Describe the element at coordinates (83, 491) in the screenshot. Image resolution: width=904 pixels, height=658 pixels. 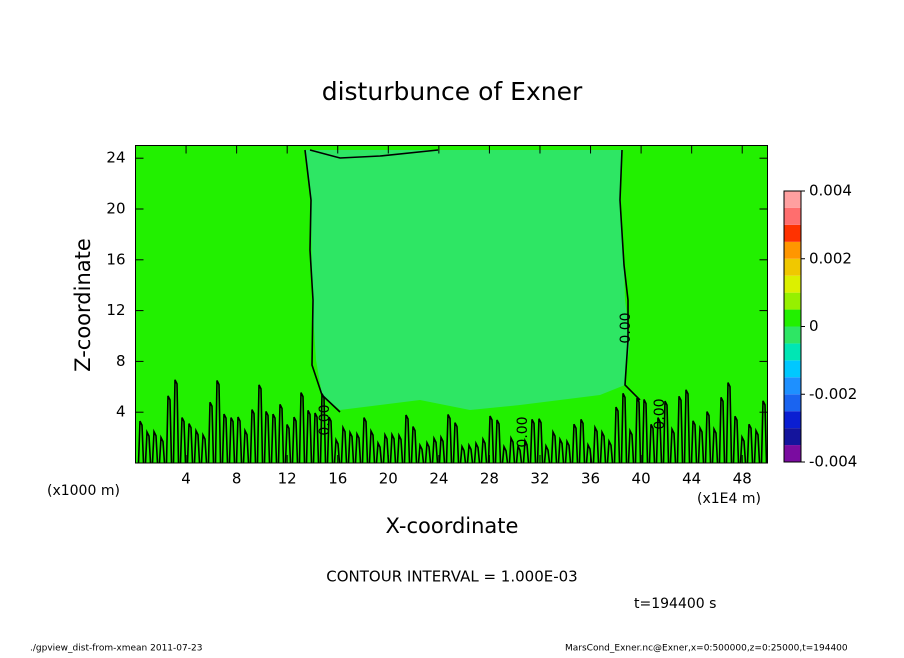
I see `x-unit-label: (x1000 m)` at that location.